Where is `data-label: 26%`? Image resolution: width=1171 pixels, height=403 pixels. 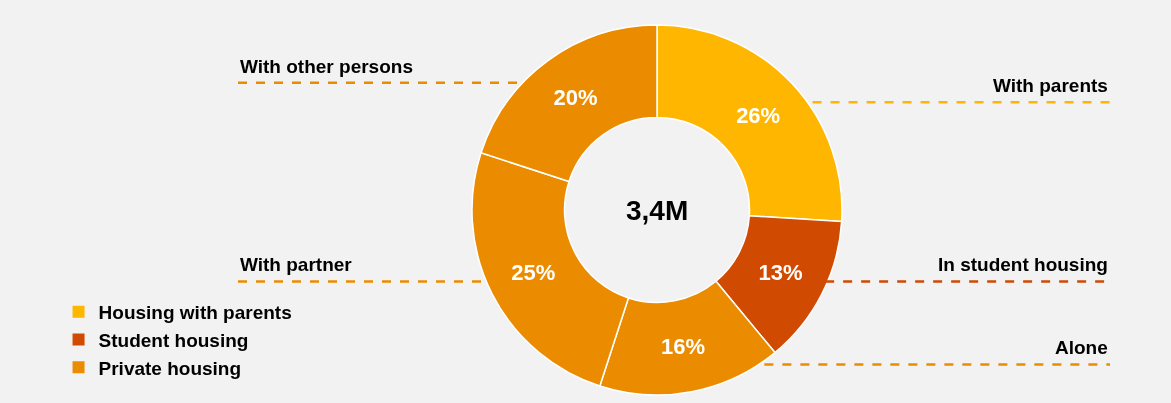 data-label: 26% is located at coordinates (758, 115).